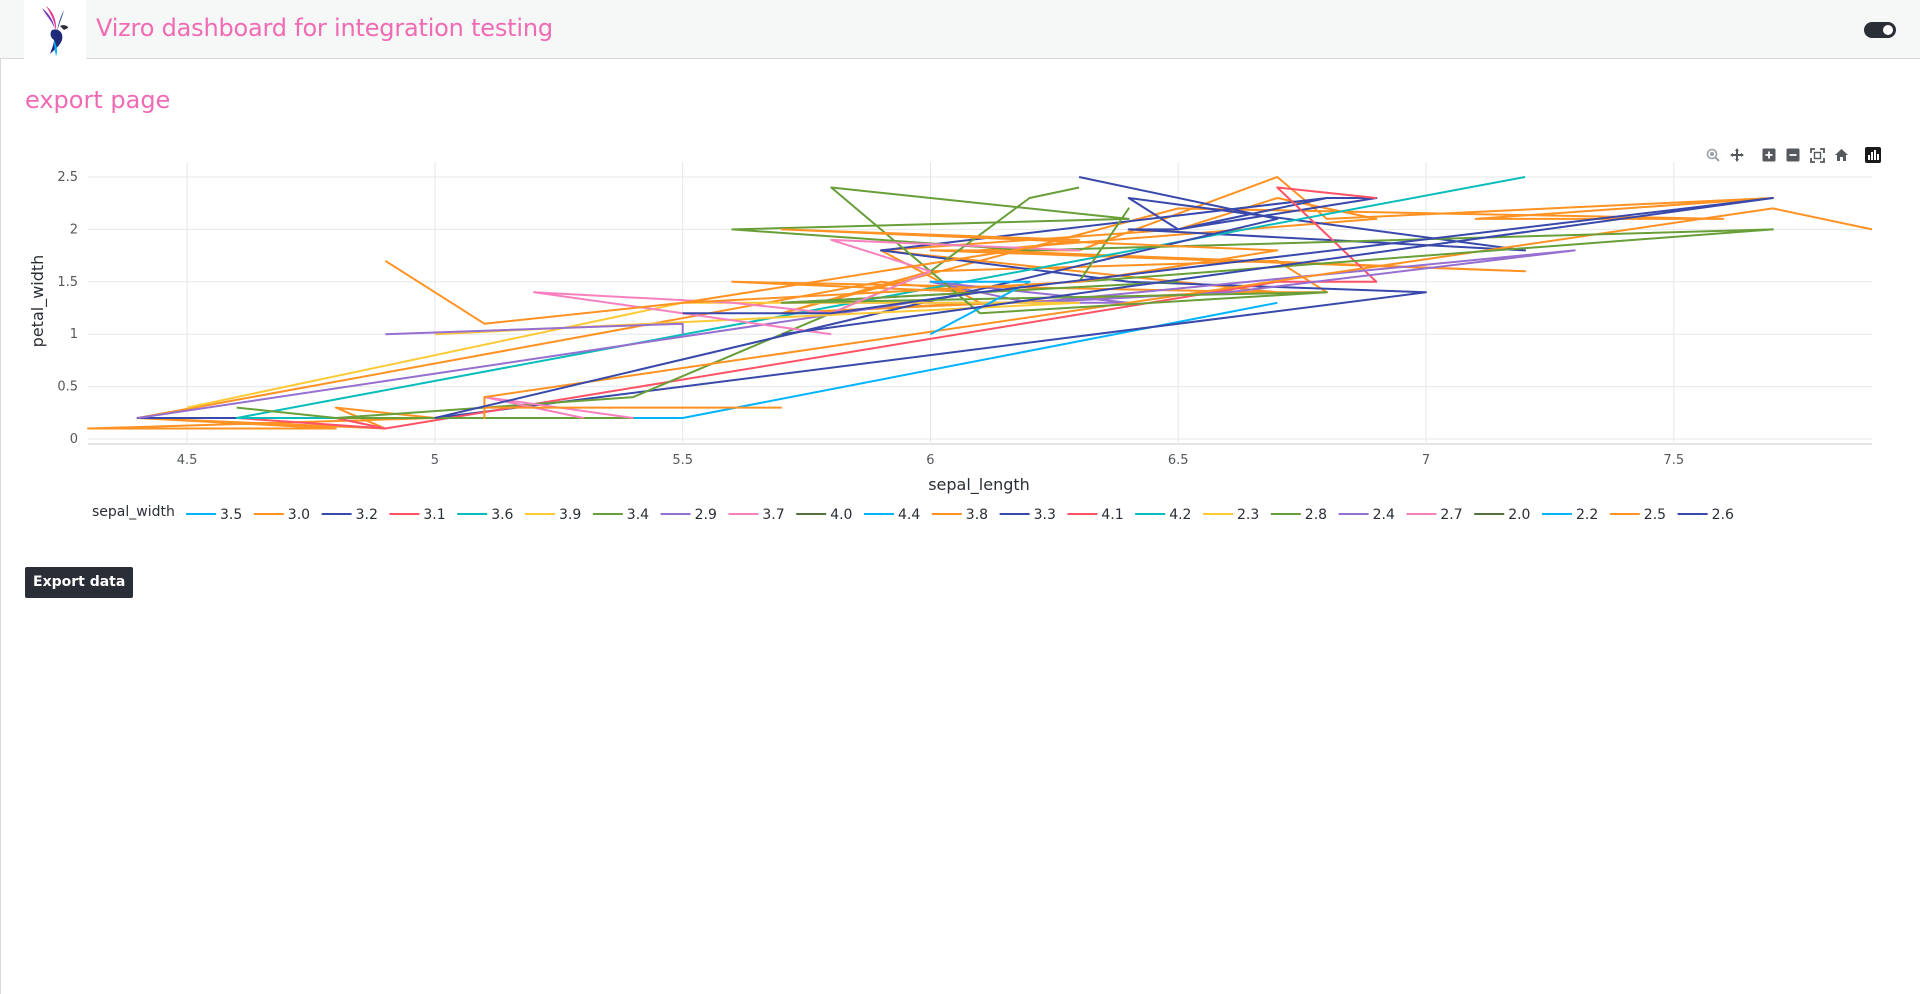 Image resolution: width=1920 pixels, height=994 pixels. Describe the element at coordinates (682, 460) in the screenshot. I see `x-tick-label: 5.5` at that location.